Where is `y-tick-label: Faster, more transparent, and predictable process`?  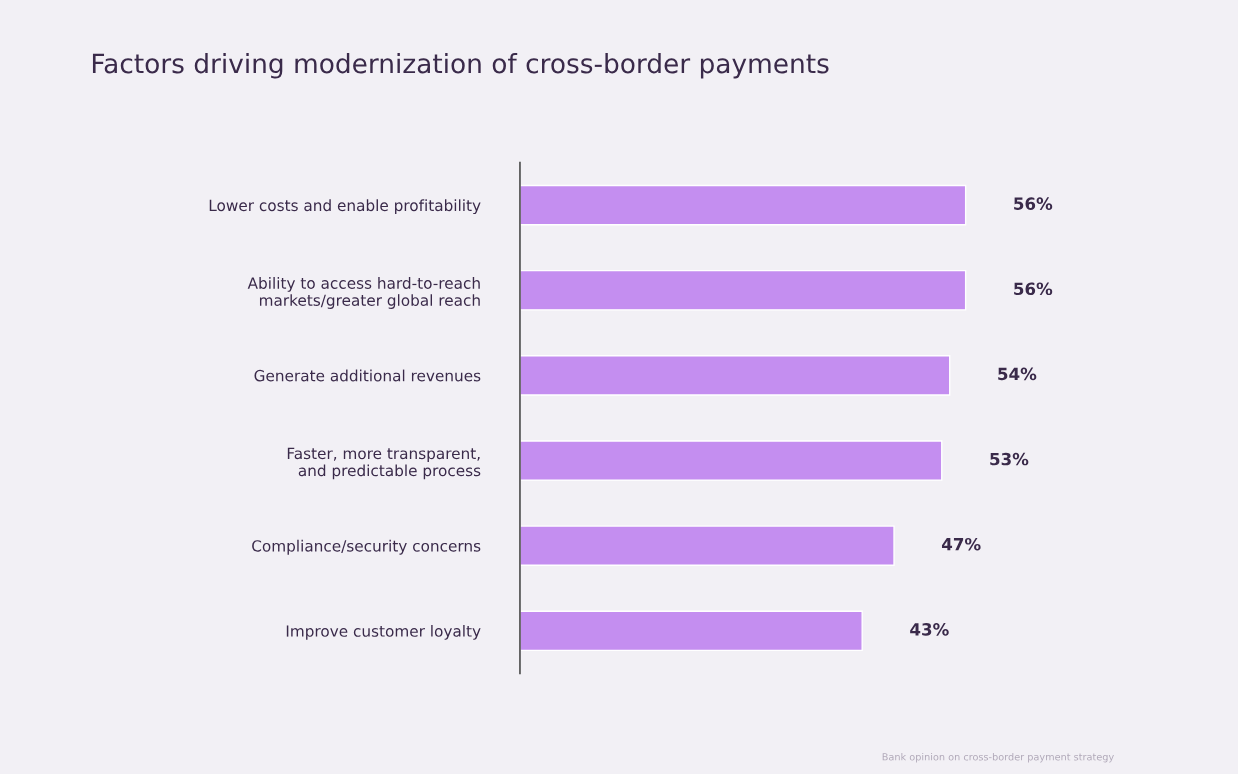 y-tick-label: Faster, more transparent, and predictable process is located at coordinates (384, 463).